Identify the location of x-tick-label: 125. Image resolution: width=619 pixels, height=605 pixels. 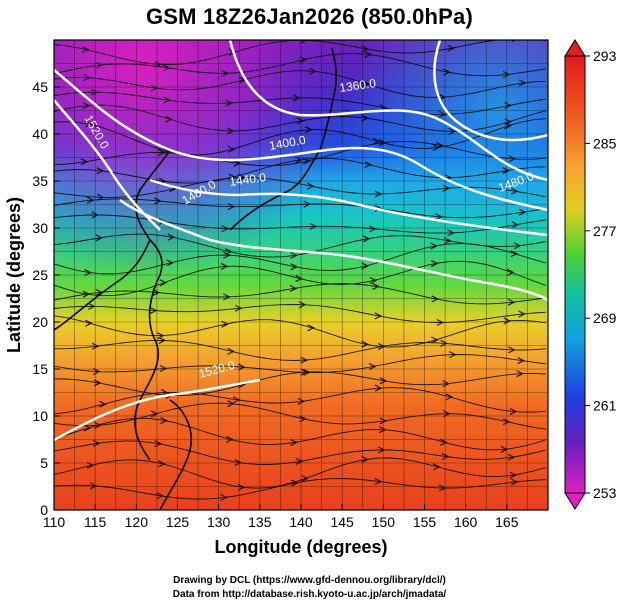
(178, 522).